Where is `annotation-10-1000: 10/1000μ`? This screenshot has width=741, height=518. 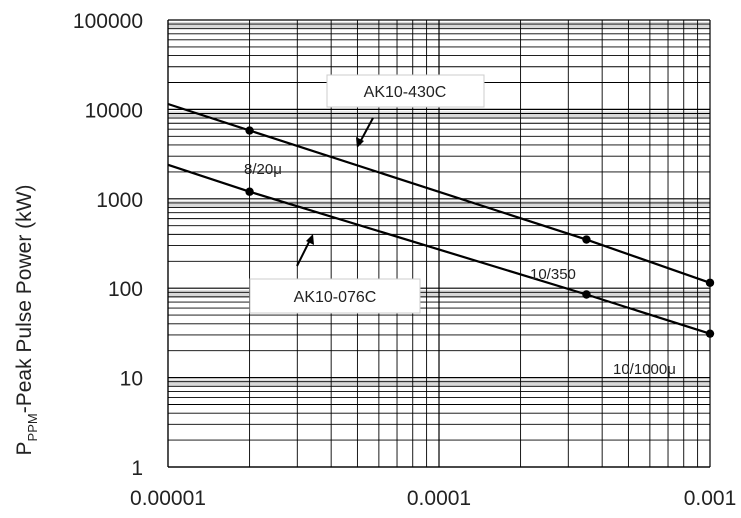
annotation-10-1000: 10/1000μ is located at coordinates (644, 369).